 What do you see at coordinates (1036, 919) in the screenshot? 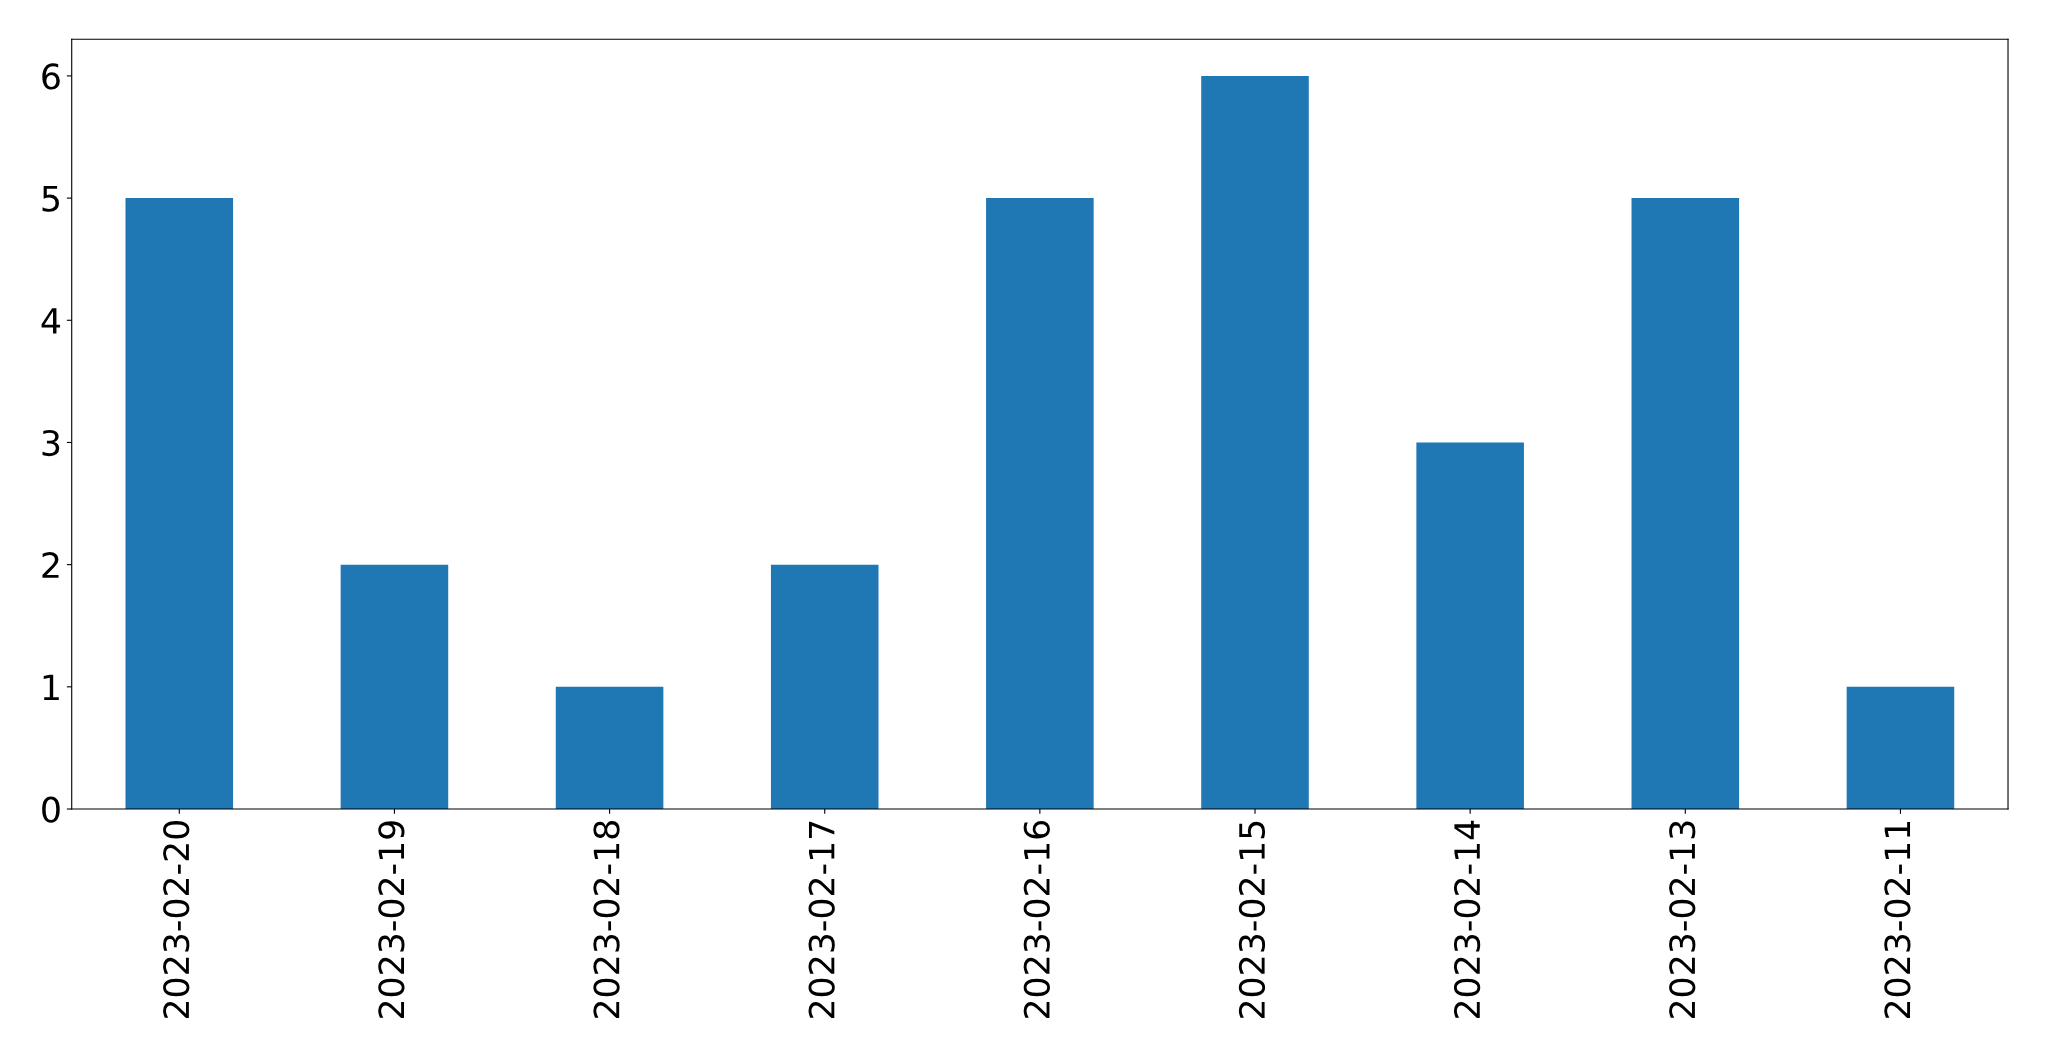
I see `x-tick-label: 2023-02-16` at bounding box center [1036, 919].